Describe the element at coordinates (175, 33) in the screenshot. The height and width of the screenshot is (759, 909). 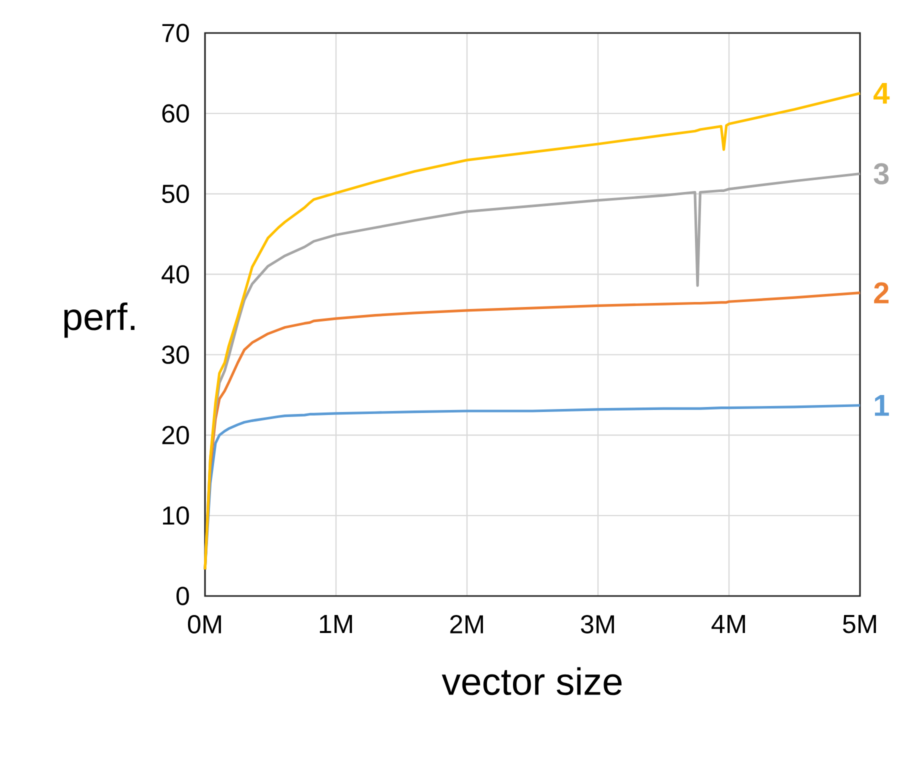
I see `y-tick-label: 70` at that location.